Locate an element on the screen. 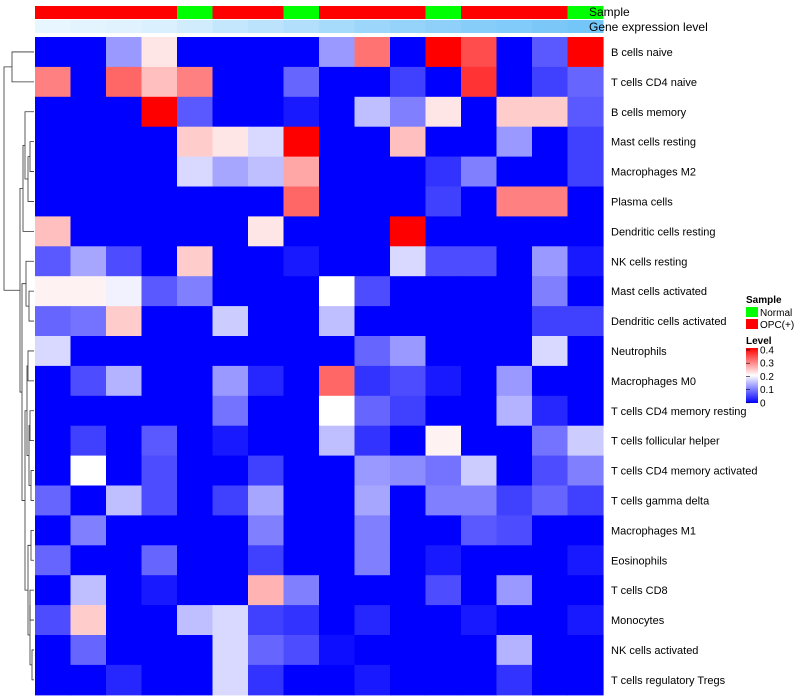 Image resolution: width=800 pixels, height=700 pixels. row-label: T cells gamma delta is located at coordinates (660, 501).